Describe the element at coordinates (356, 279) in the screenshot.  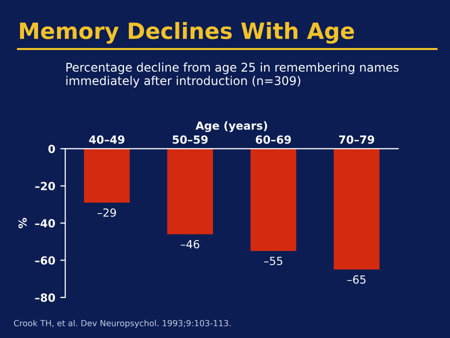
I see `data-label: –65` at that location.